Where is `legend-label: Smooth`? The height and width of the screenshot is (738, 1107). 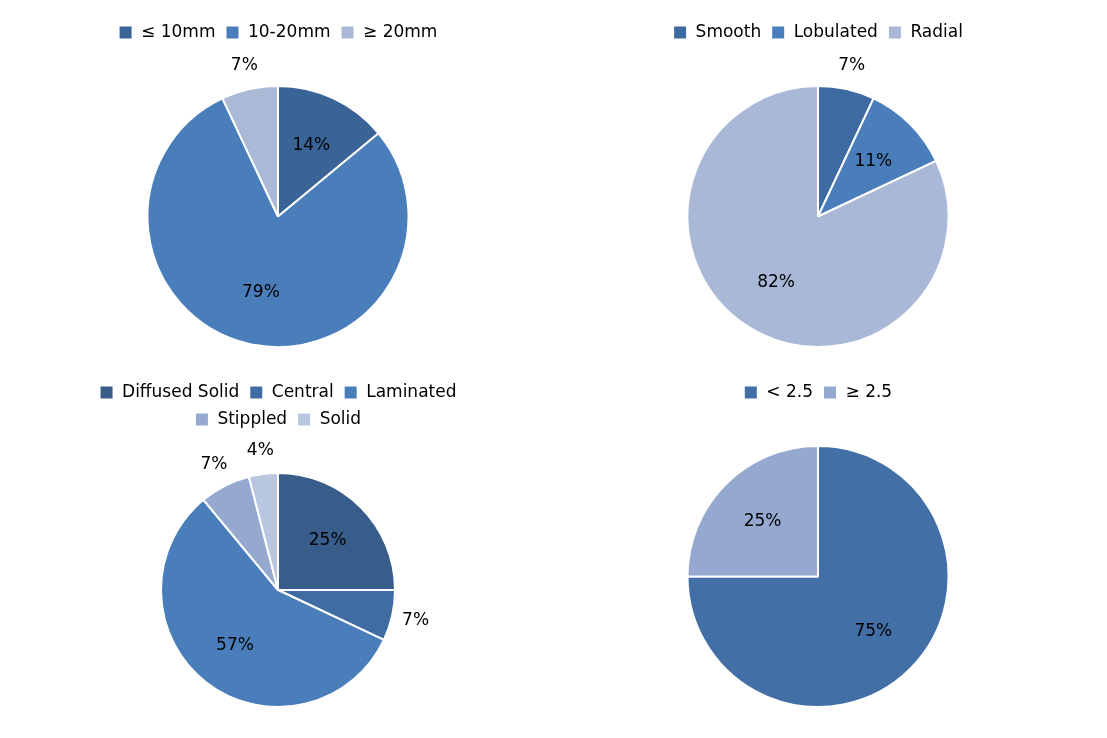
legend-label: Smooth is located at coordinates (728, 30).